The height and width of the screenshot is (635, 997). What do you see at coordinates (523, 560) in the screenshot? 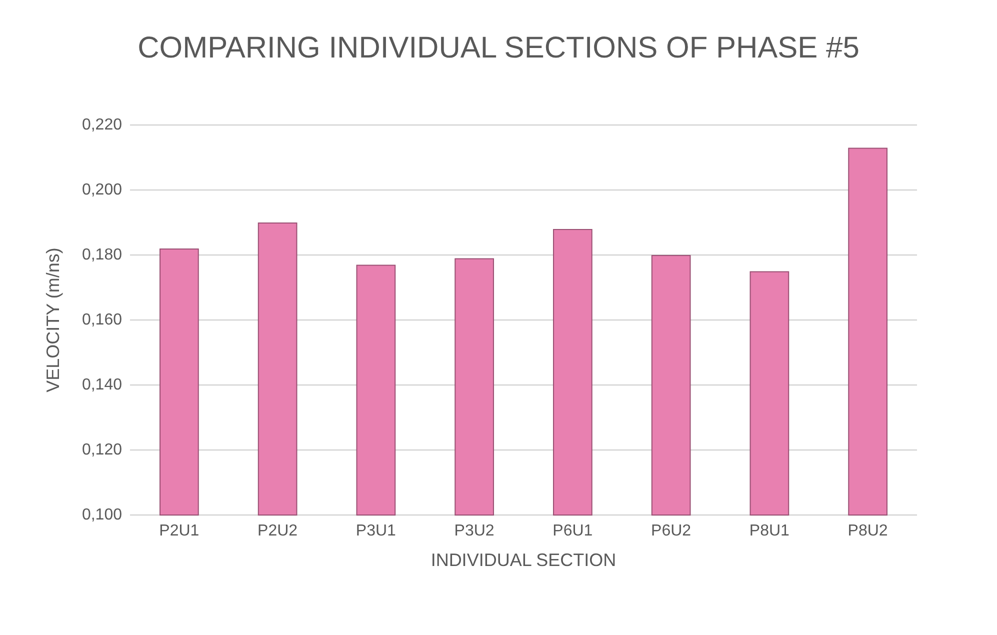
I see `x-axis-title: INDIVIDUAL SECTION` at bounding box center [523, 560].